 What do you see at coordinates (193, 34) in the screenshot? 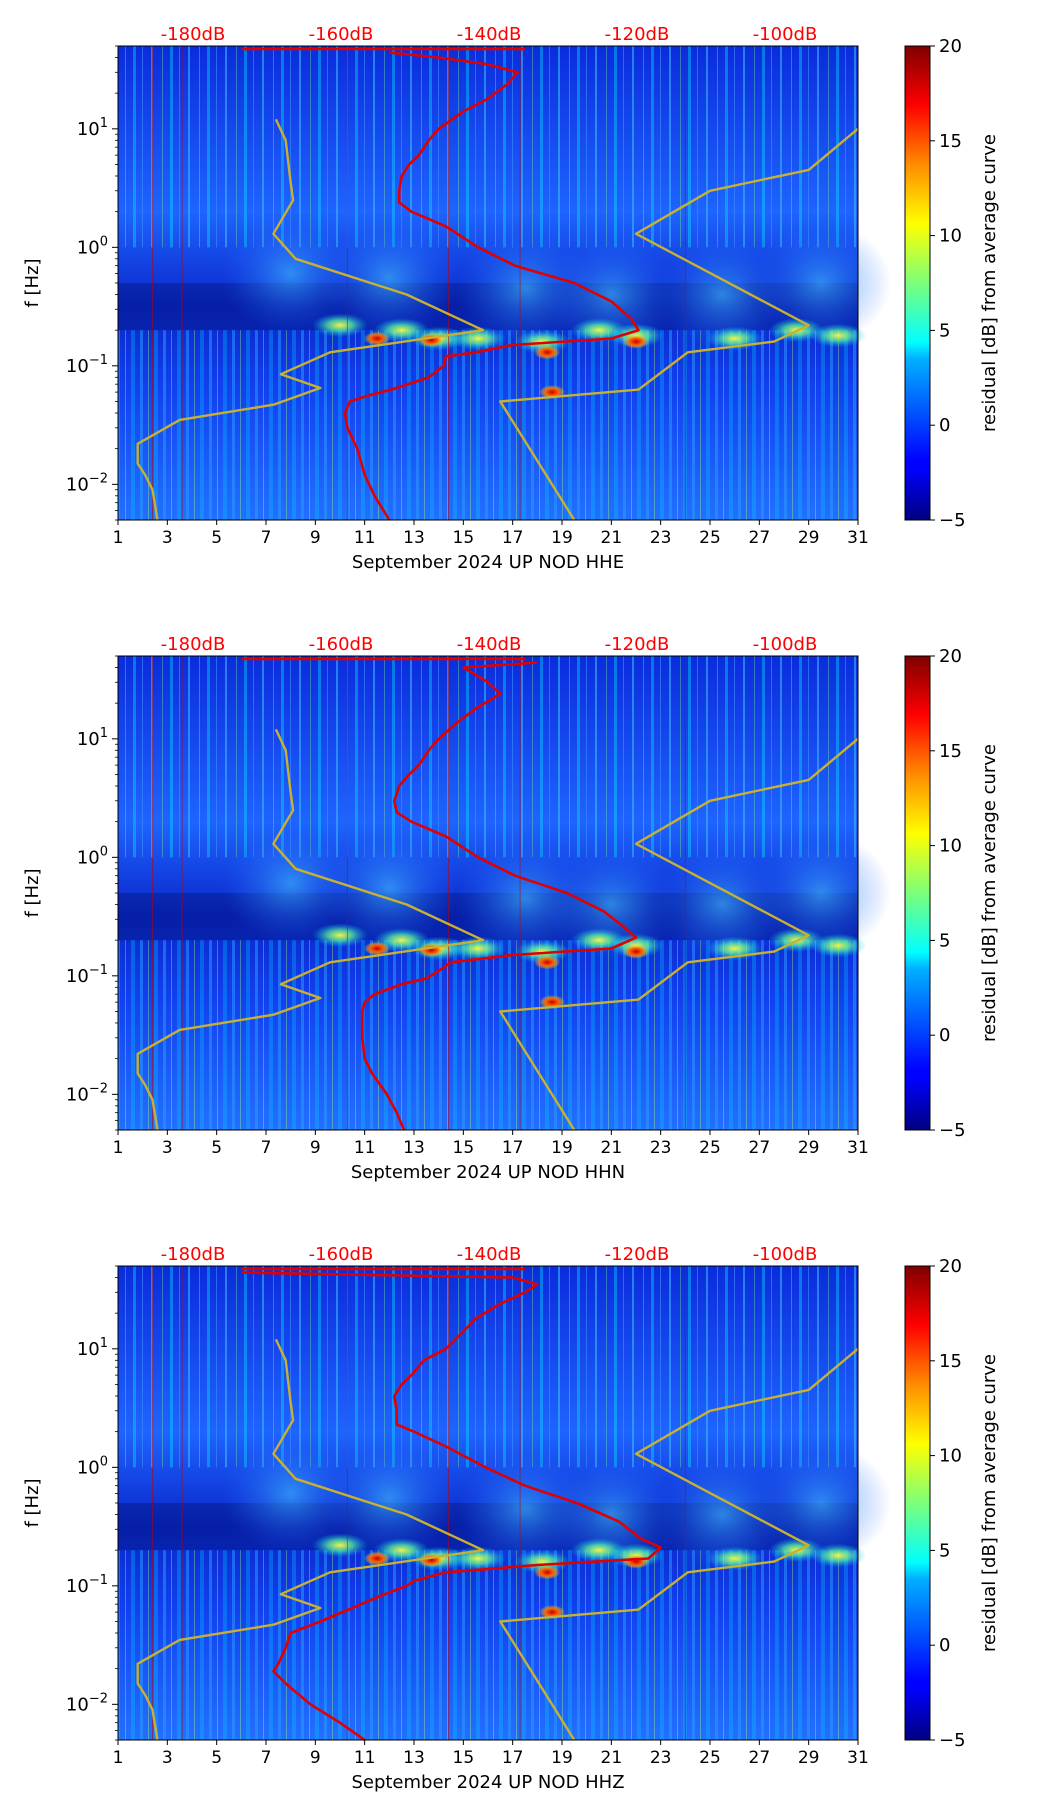
I see `top-db-label: -180dB` at bounding box center [193, 34].